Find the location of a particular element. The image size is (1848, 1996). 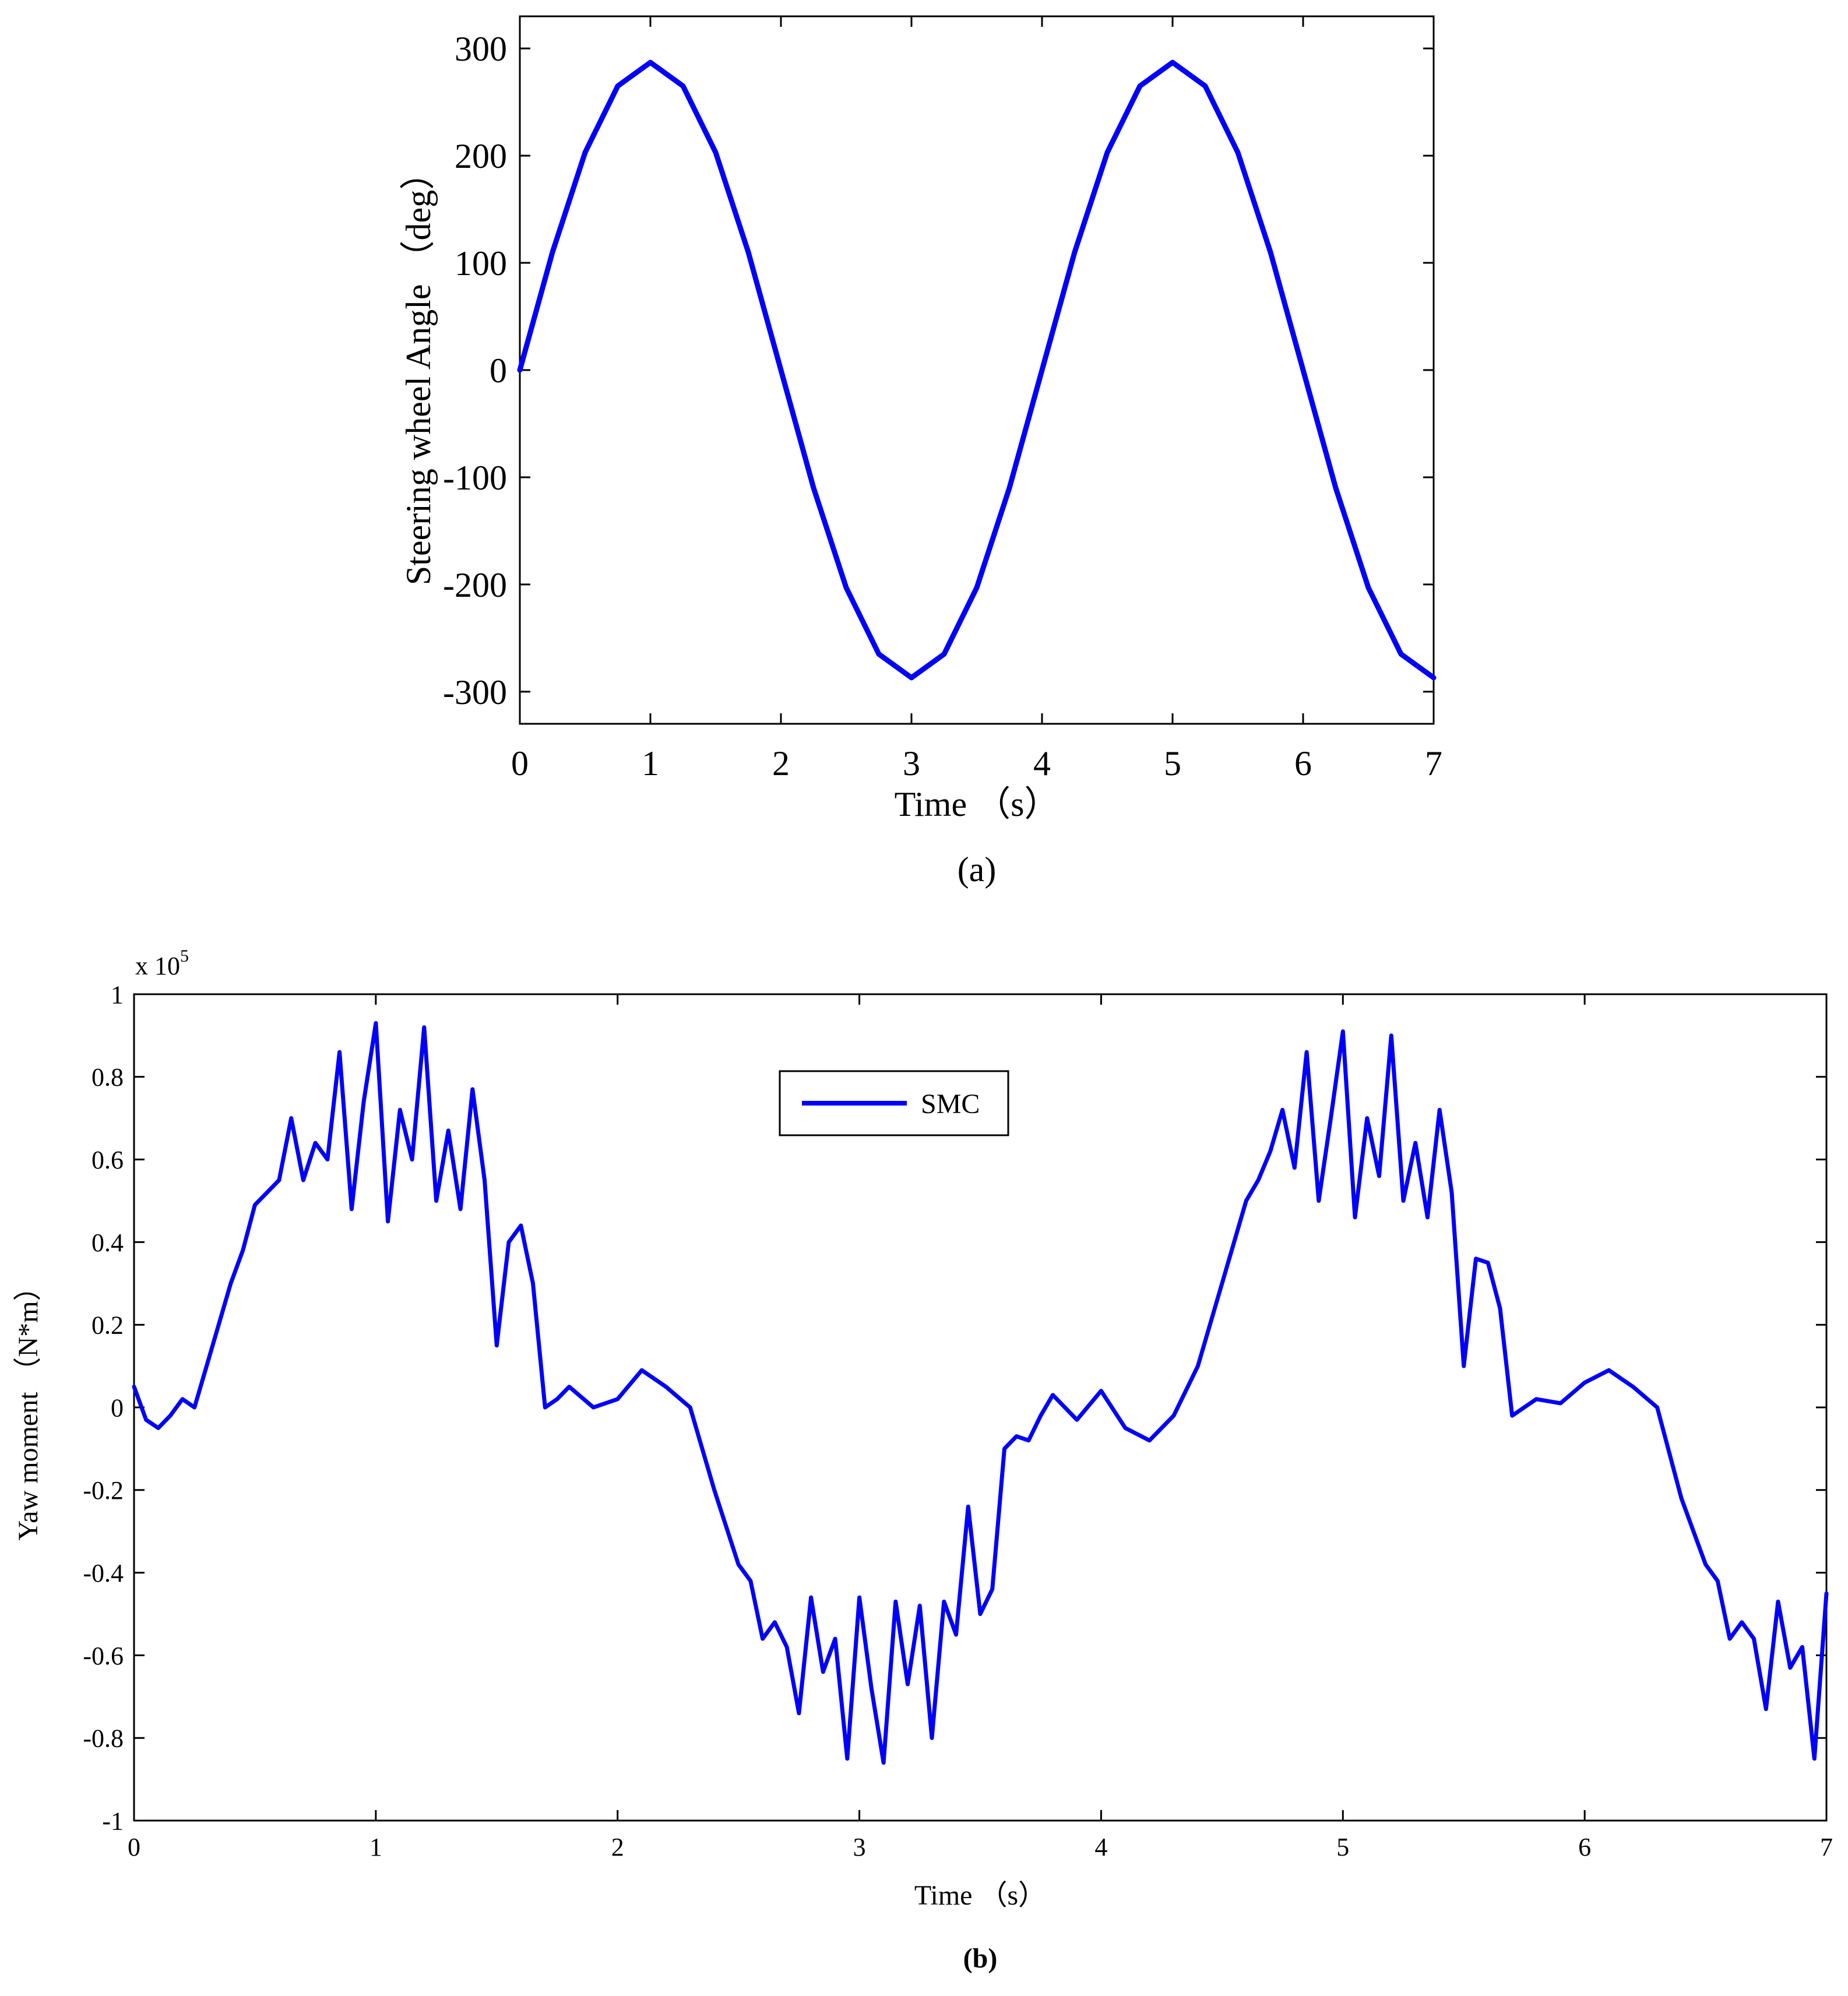

y-tick-label: 0.2 is located at coordinates (107, 1325).